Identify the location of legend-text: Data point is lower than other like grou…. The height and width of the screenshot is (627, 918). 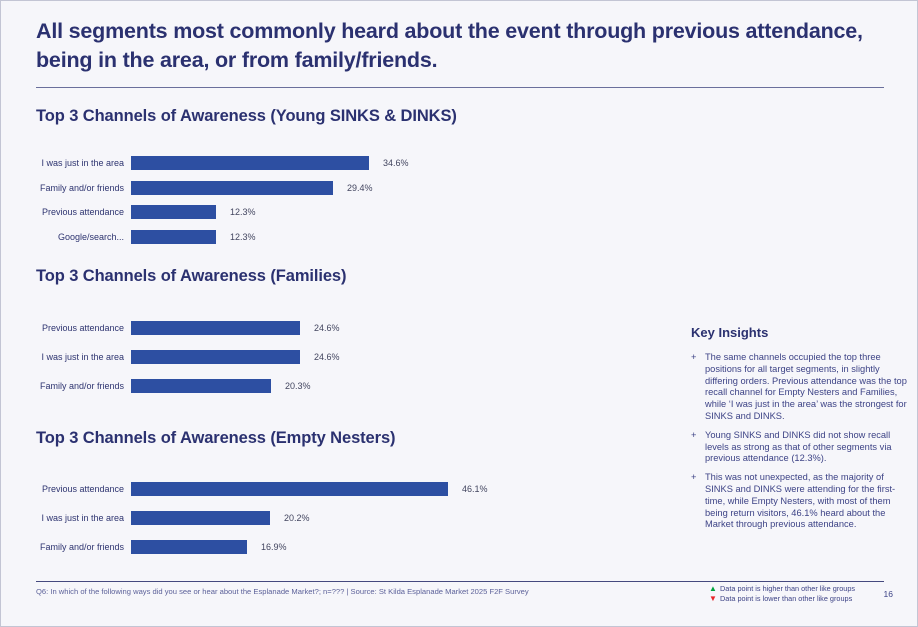
(786, 598).